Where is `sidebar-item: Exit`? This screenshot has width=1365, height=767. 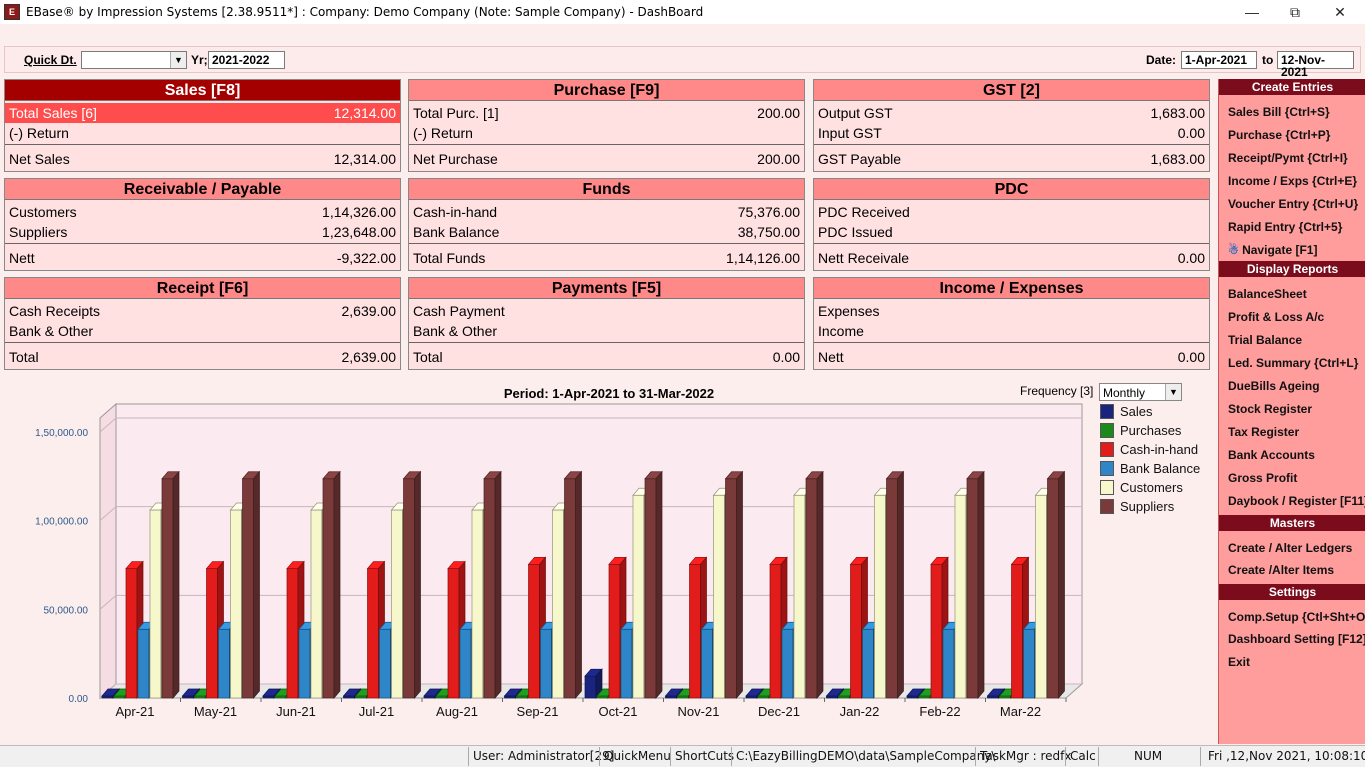
sidebar-item: Exit is located at coordinates (1239, 662).